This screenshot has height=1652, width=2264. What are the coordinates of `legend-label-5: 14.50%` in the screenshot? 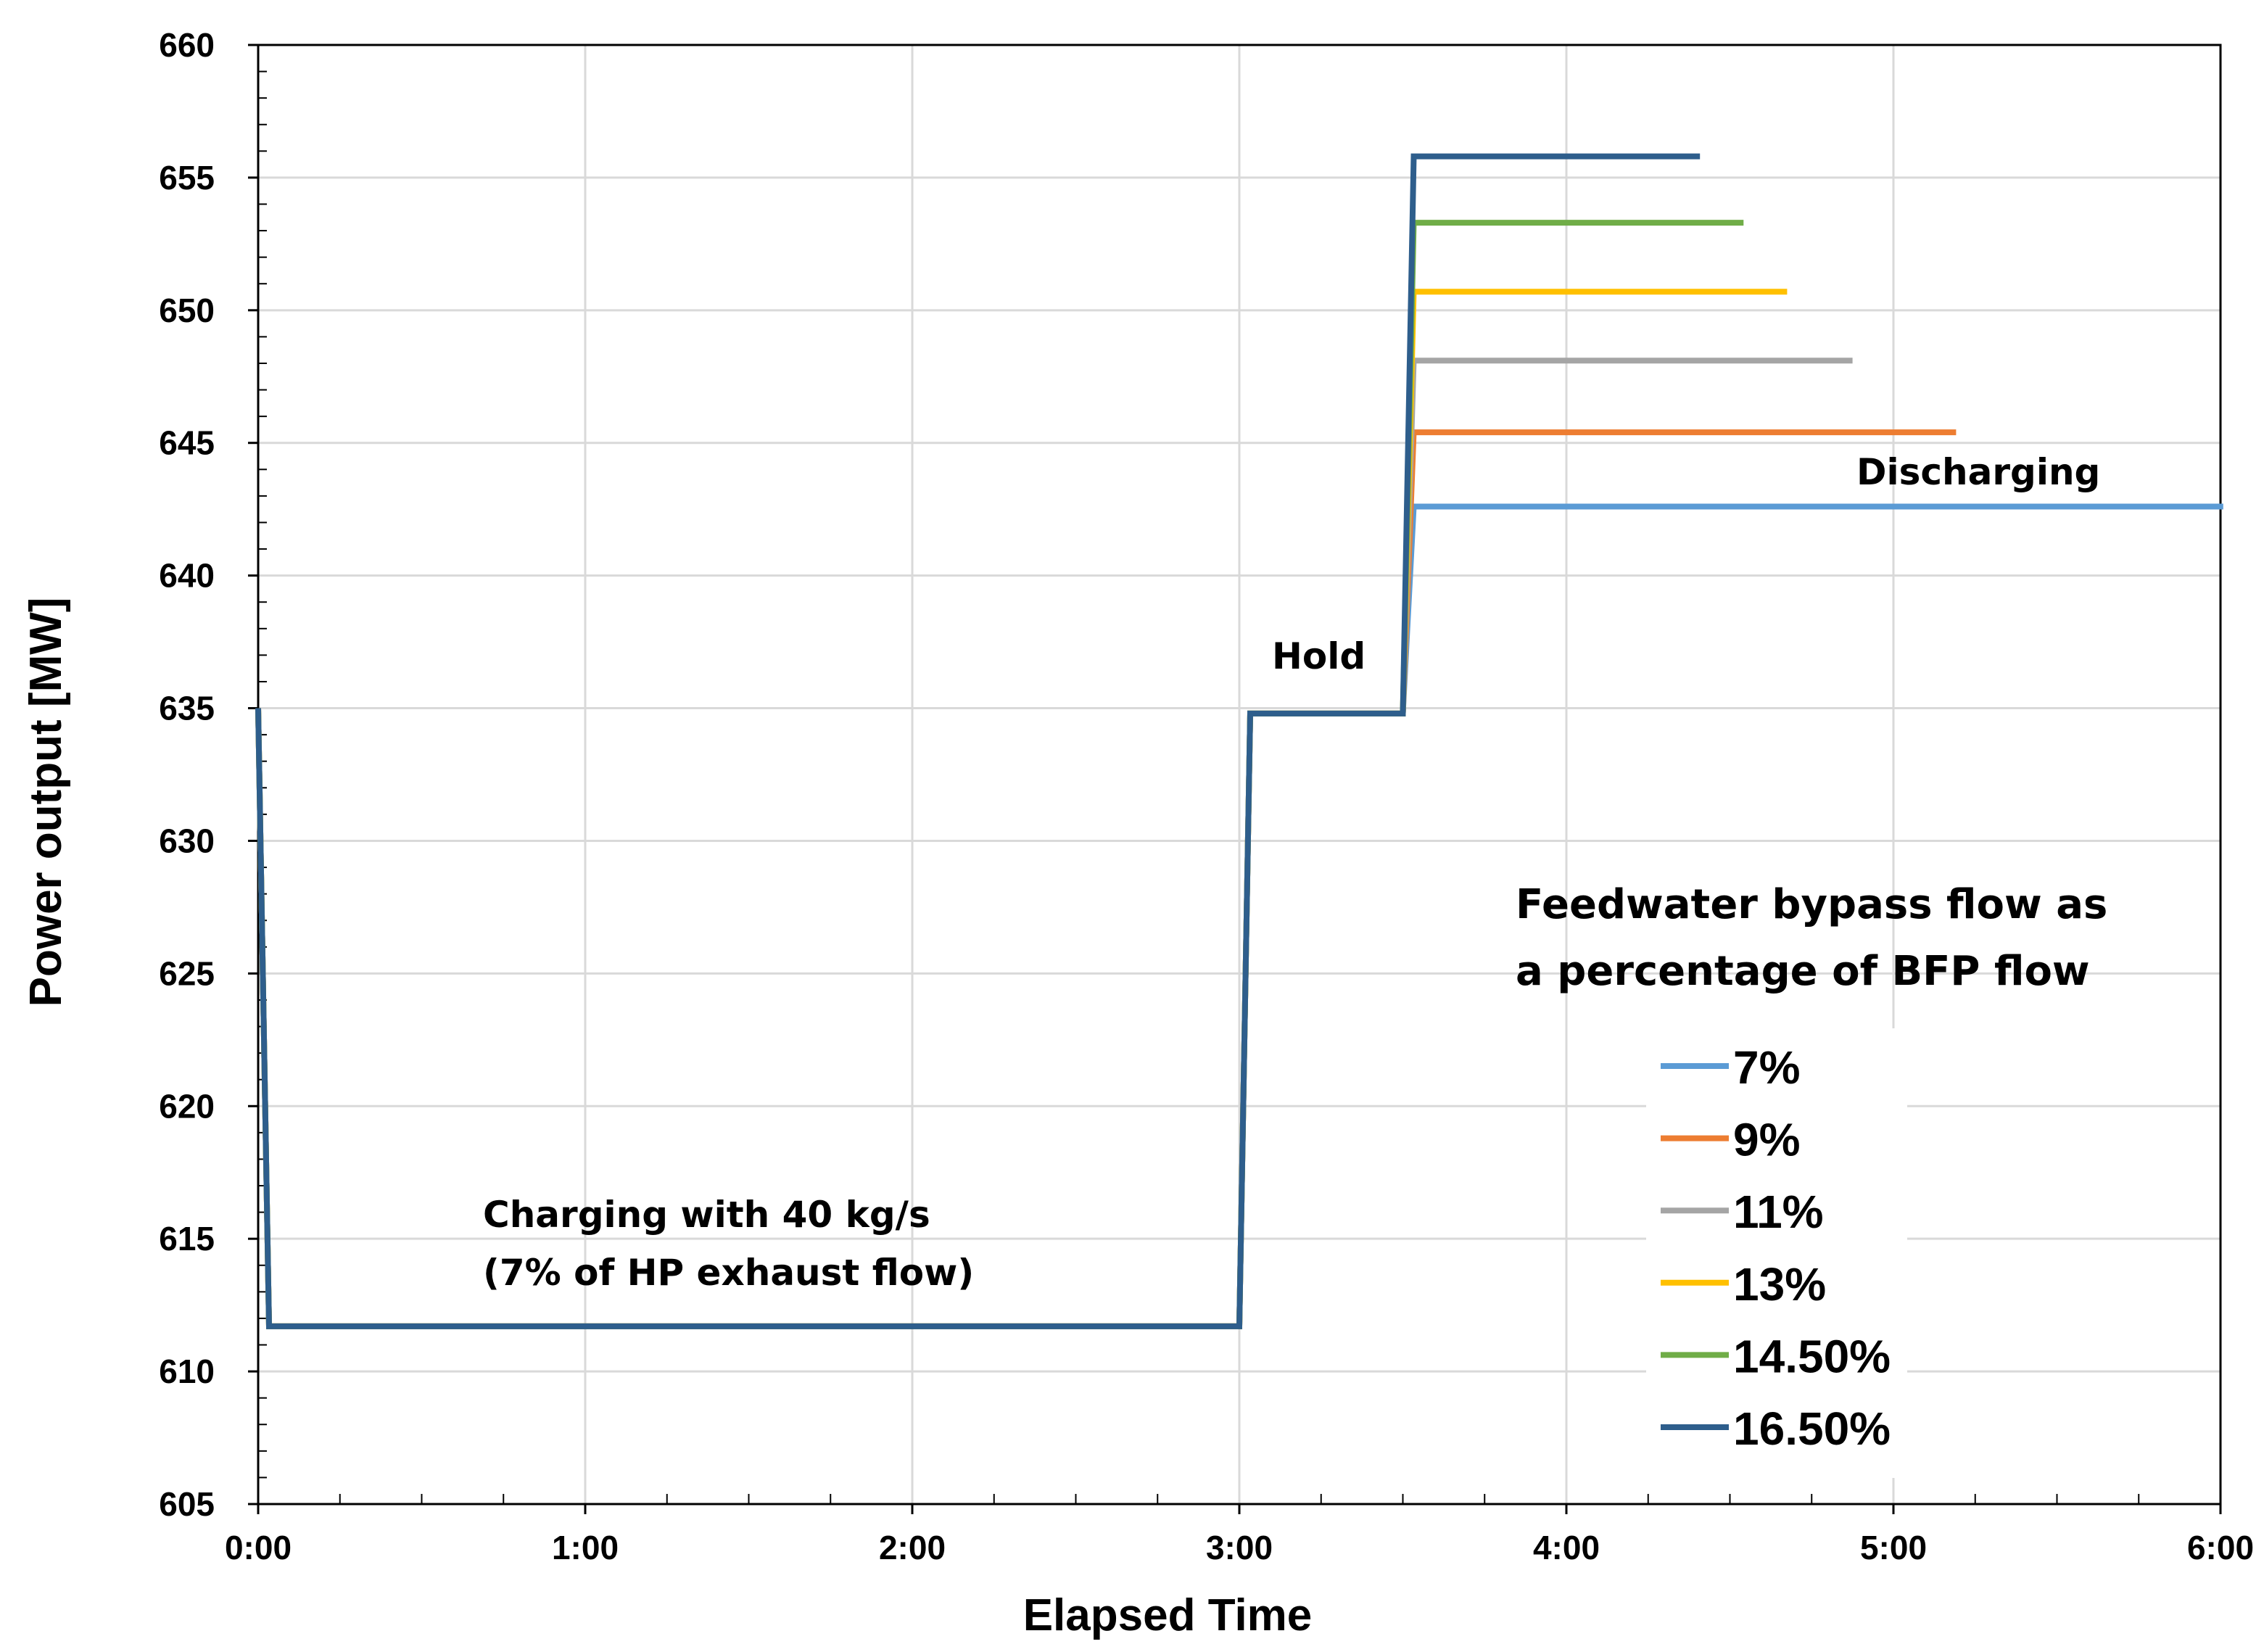 It's located at (1812, 1356).